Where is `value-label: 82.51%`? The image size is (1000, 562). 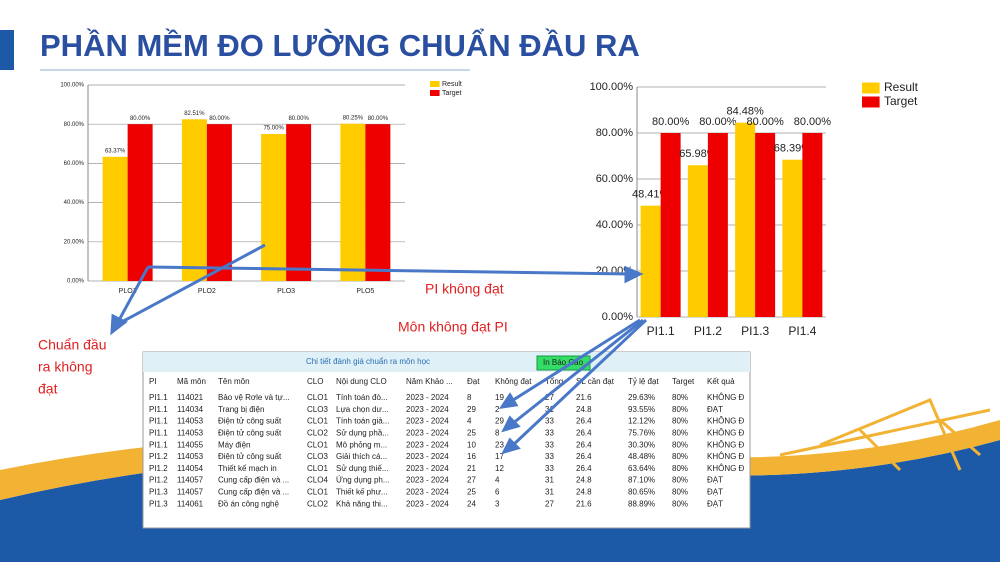 value-label: 82.51% is located at coordinates (194, 114).